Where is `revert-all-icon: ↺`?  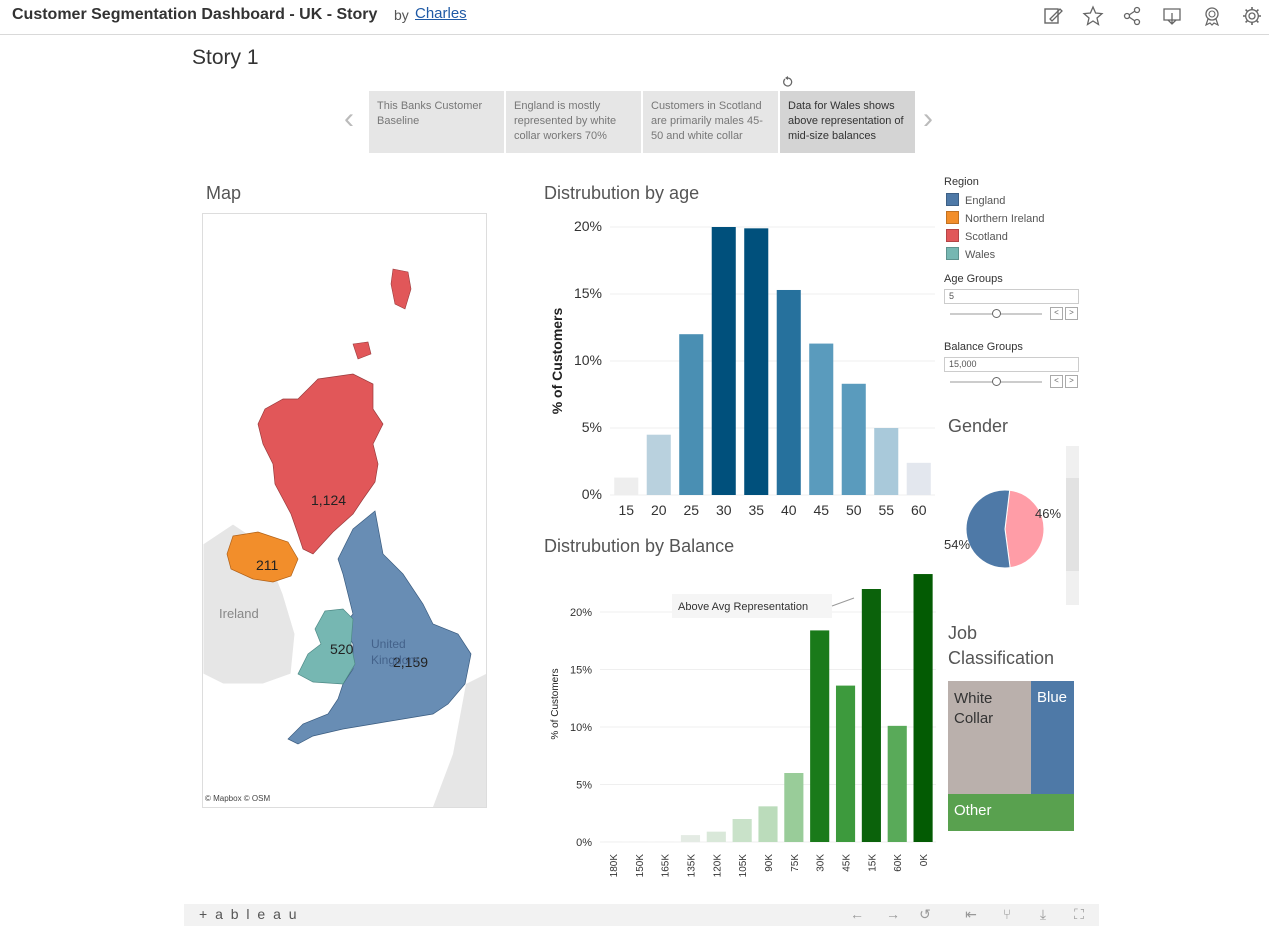
revert-all-icon: ↺ is located at coordinates (925, 914).